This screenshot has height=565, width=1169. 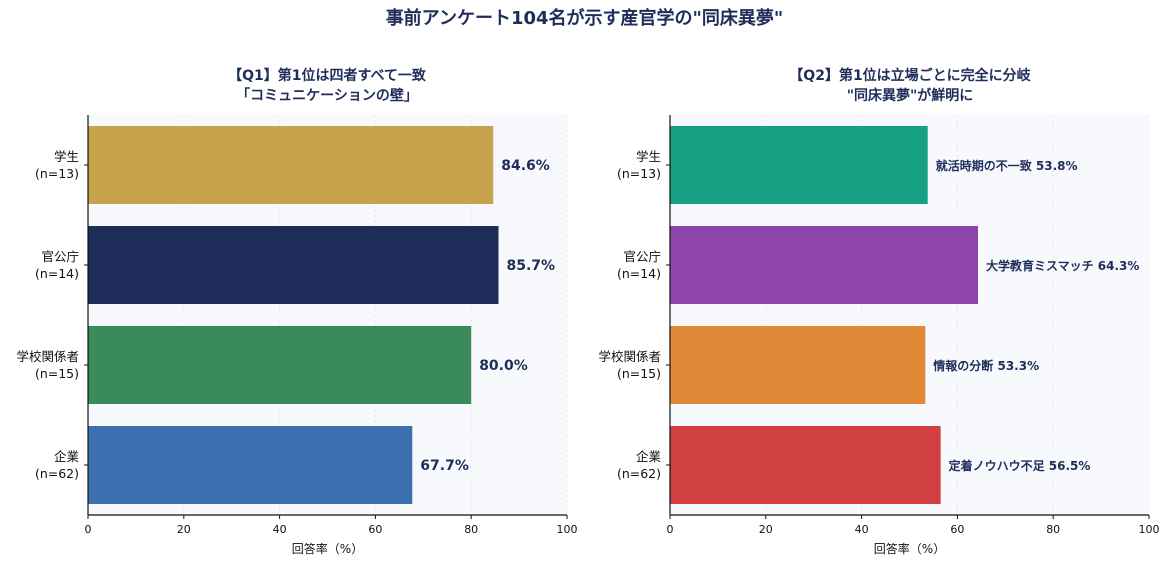 What do you see at coordinates (639, 473) in the screenshot?
I see `q2-sample-size-4: (n=62)` at bounding box center [639, 473].